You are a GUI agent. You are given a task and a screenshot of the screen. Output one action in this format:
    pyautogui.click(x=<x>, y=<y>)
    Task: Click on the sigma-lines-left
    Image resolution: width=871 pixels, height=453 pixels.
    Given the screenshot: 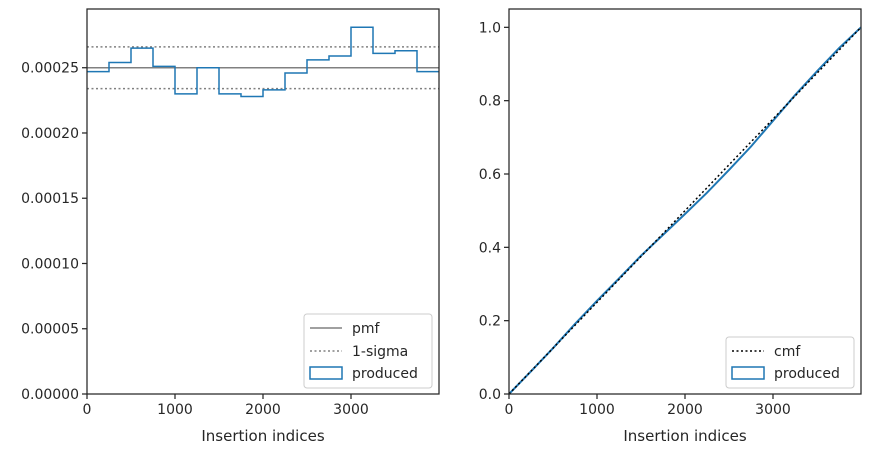 What is the action you would take?
    pyautogui.click(x=263, y=68)
    